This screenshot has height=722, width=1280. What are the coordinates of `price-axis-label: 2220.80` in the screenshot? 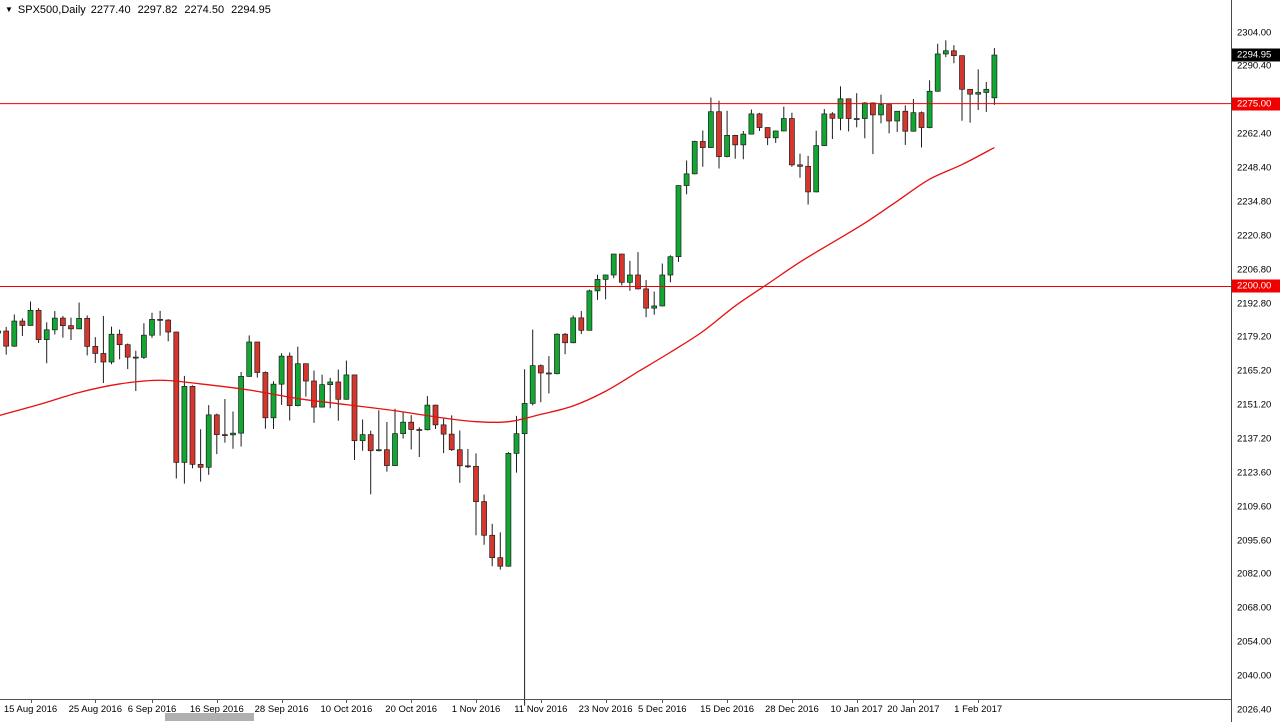 It's located at (1254, 236).